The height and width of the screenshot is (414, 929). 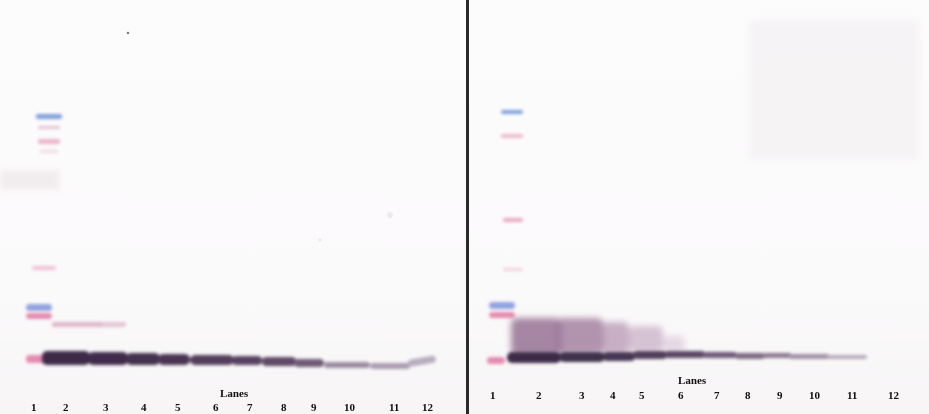 I want to click on lane-label-right: 6, so click(x=681, y=396).